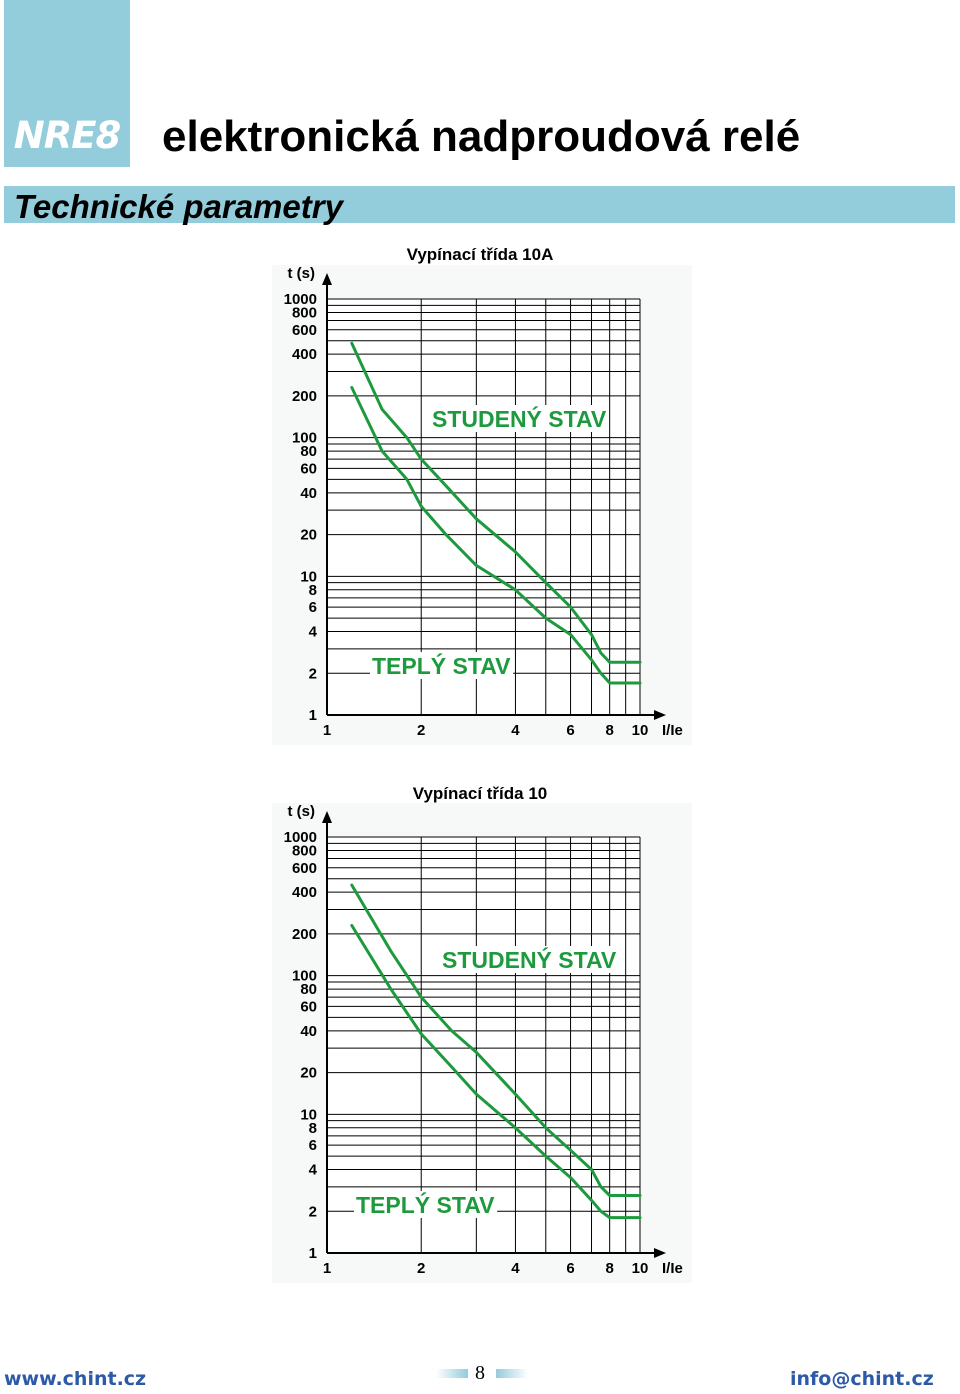 The image size is (960, 1394). Describe the element at coordinates (452, 1373) in the screenshot. I see `page-number-bar-left` at that location.